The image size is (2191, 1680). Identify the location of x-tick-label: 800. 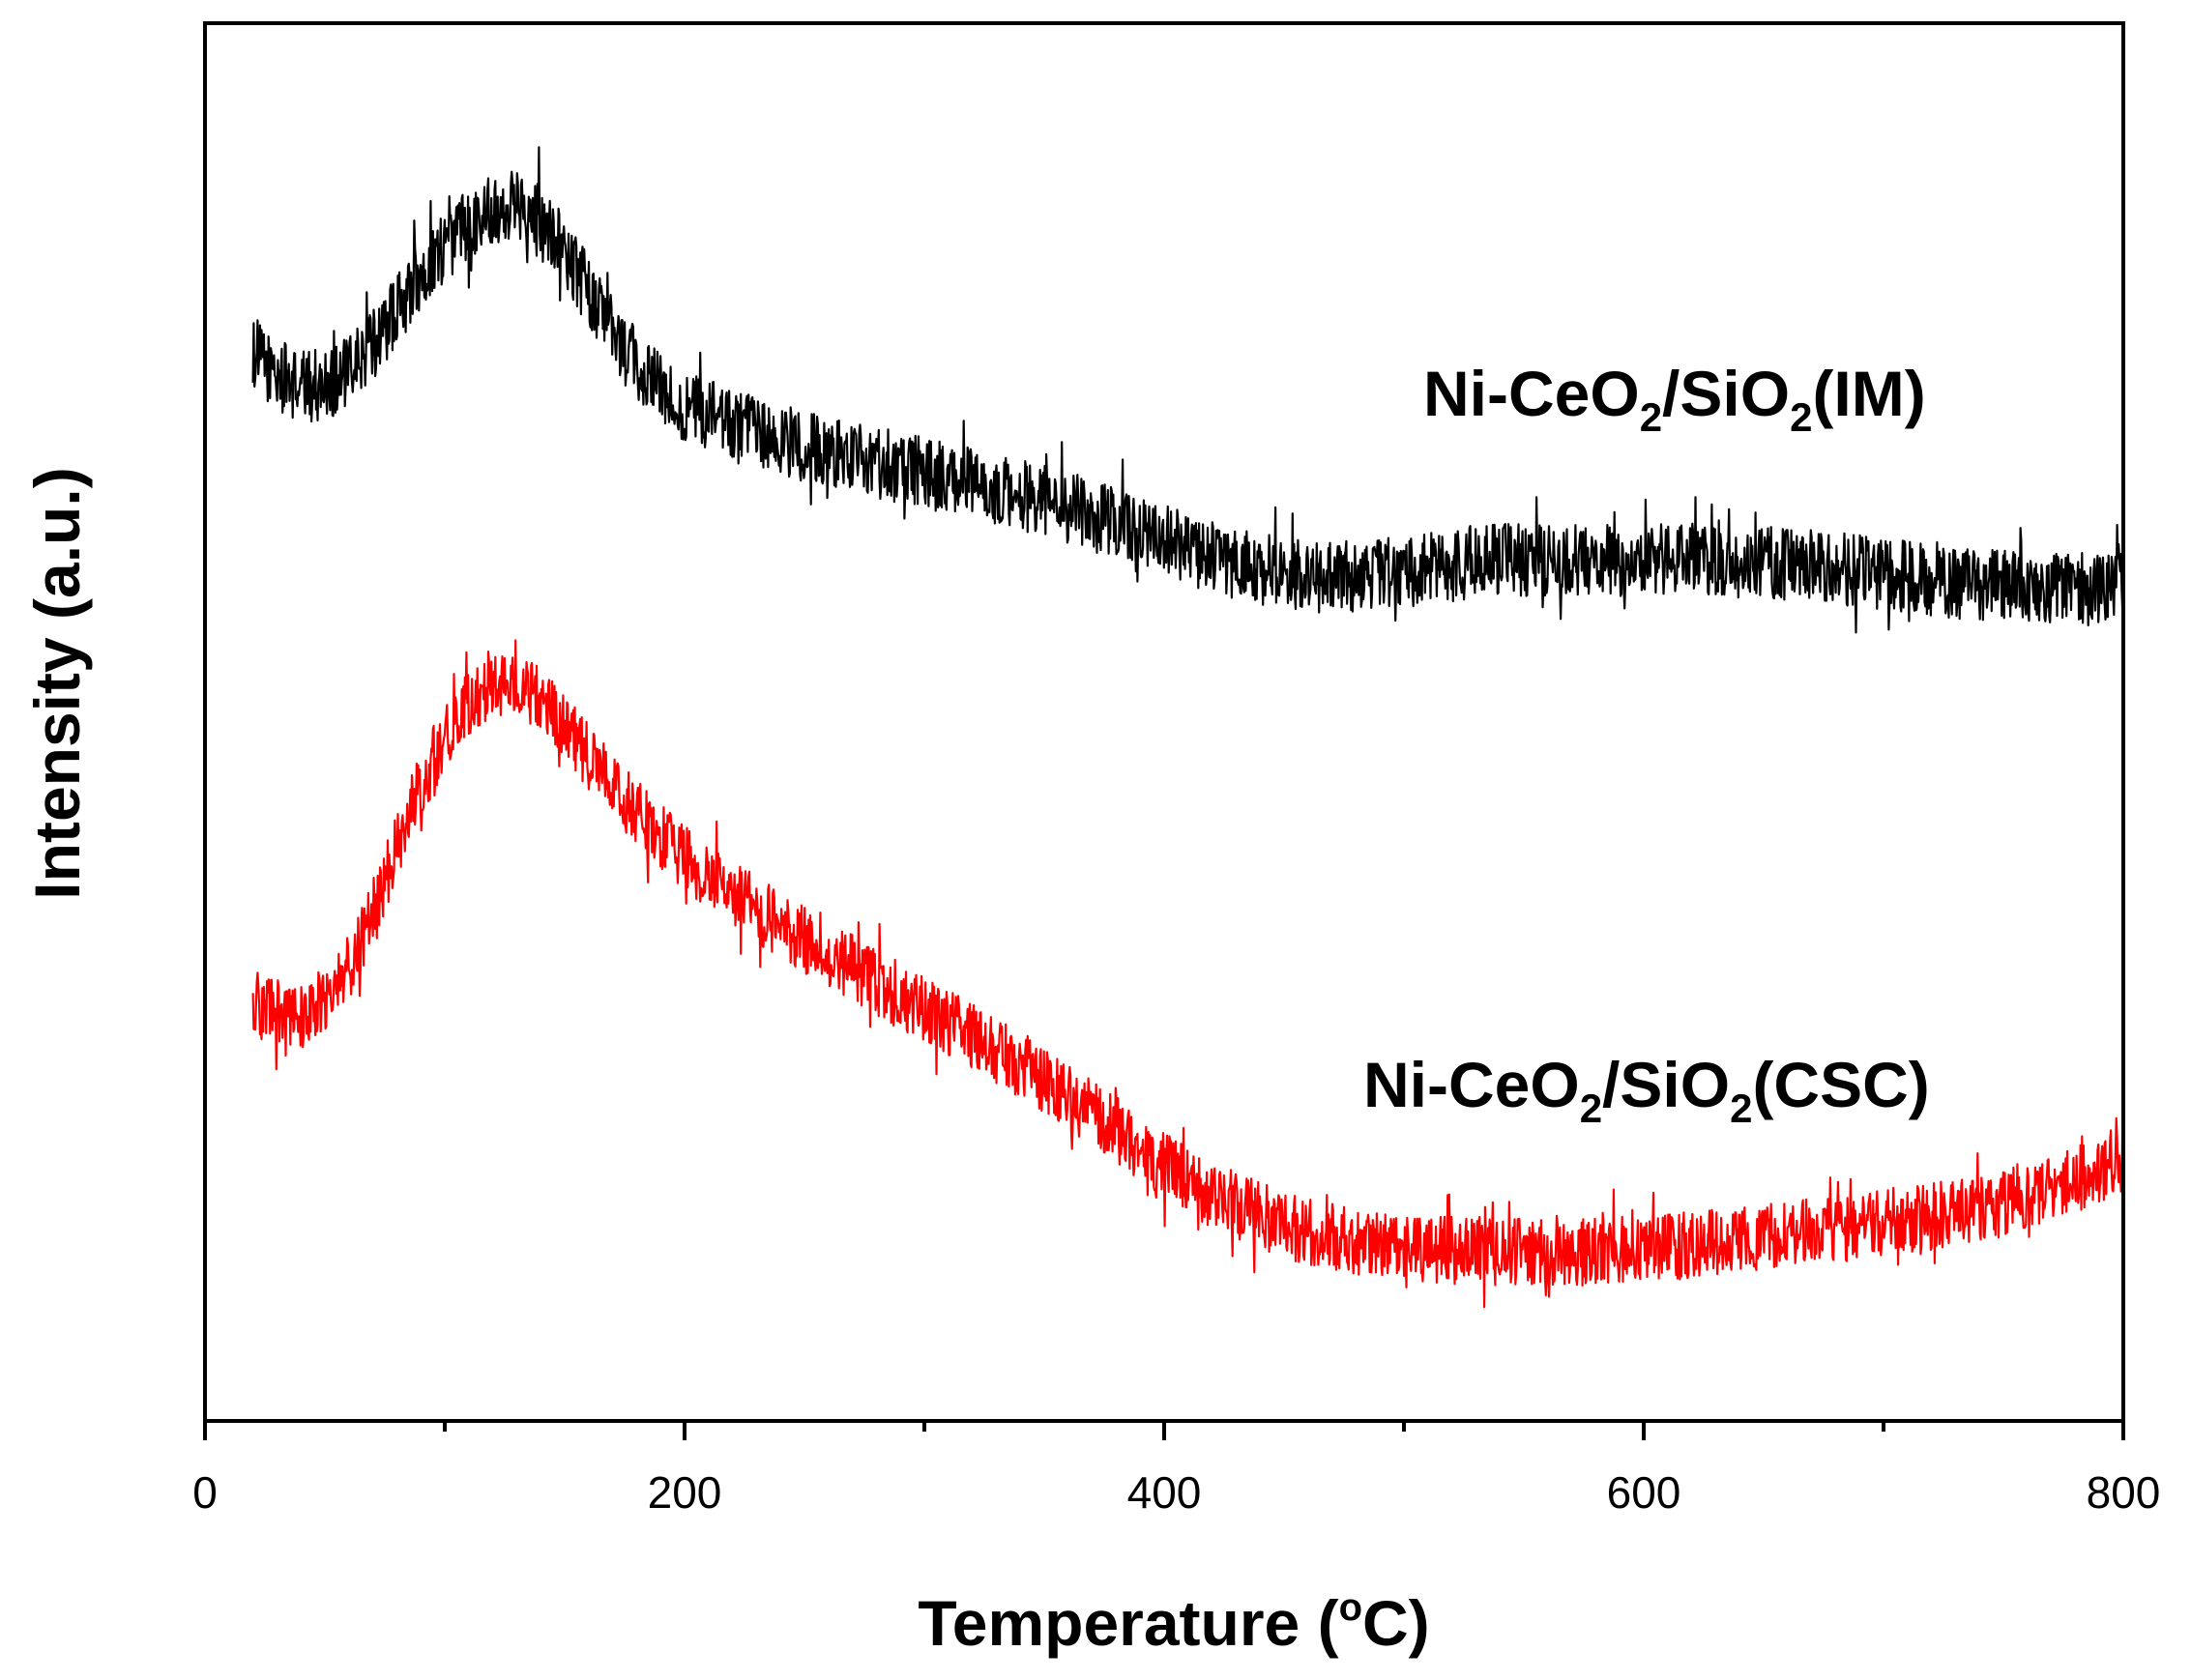
(2124, 1492).